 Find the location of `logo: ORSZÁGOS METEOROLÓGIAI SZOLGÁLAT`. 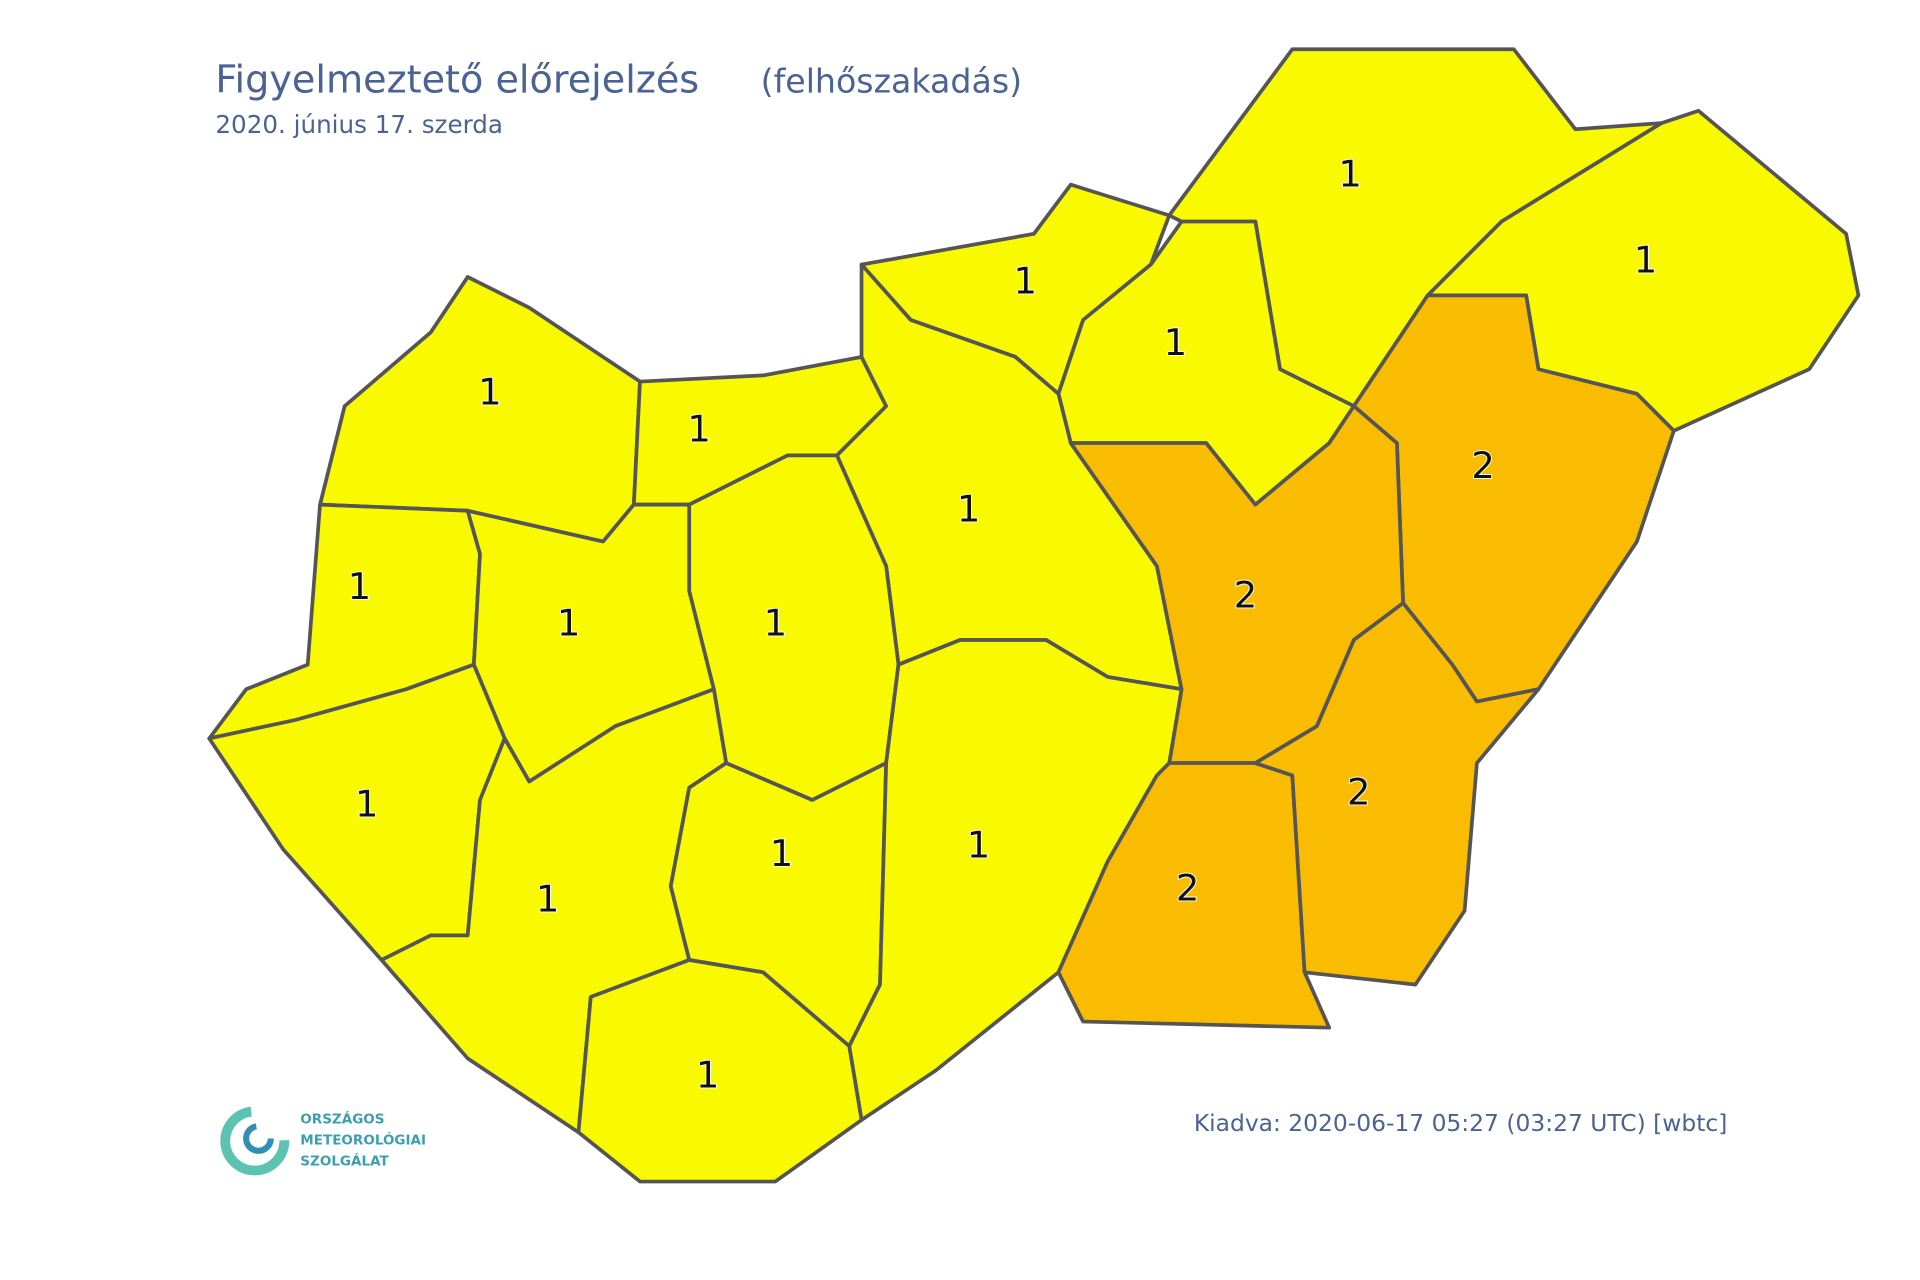

logo: ORSZÁGOS METEOROLÓGIAI SZOLGÁLAT is located at coordinates (323, 1141).